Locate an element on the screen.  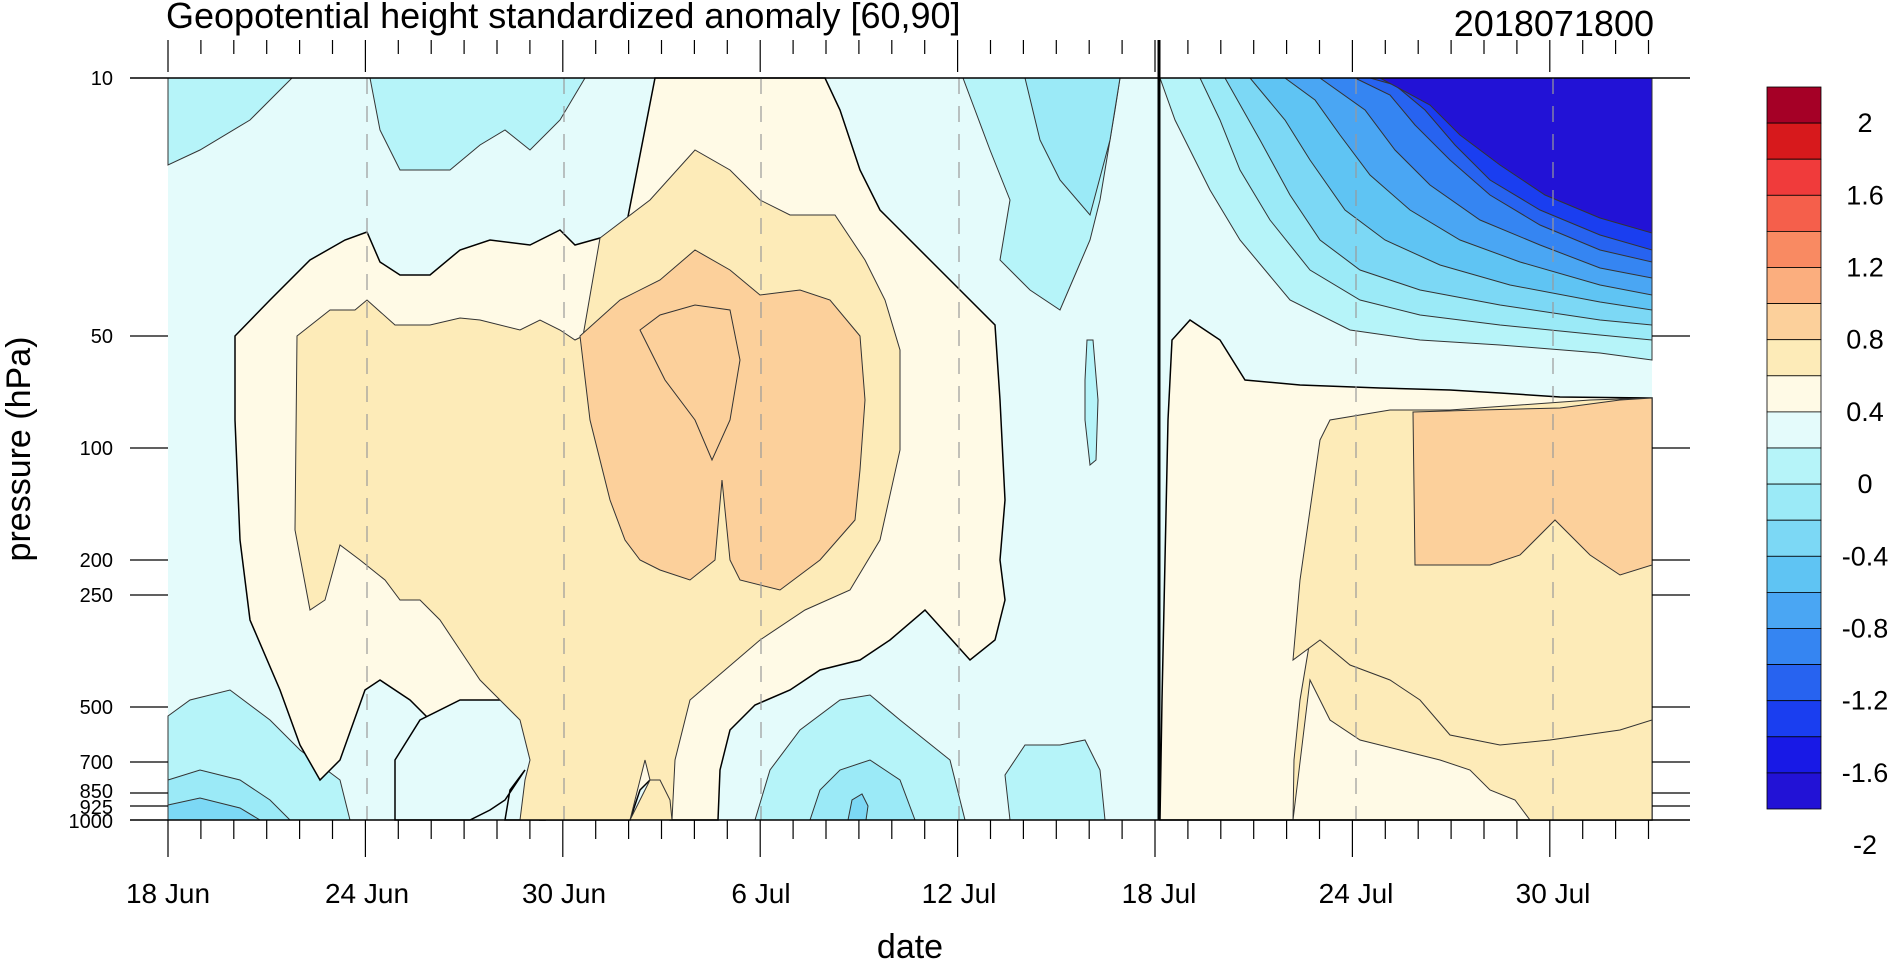
y-tick-label: 925 is located at coordinates (96, 808).